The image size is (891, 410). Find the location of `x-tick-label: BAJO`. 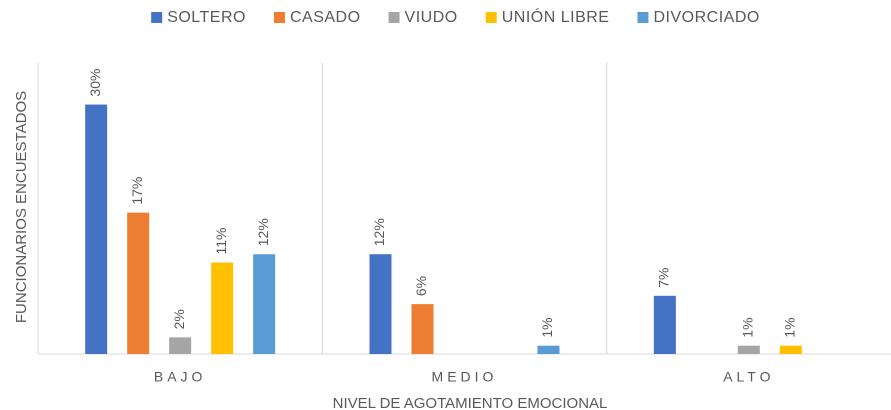

x-tick-label: BAJO is located at coordinates (180, 377).